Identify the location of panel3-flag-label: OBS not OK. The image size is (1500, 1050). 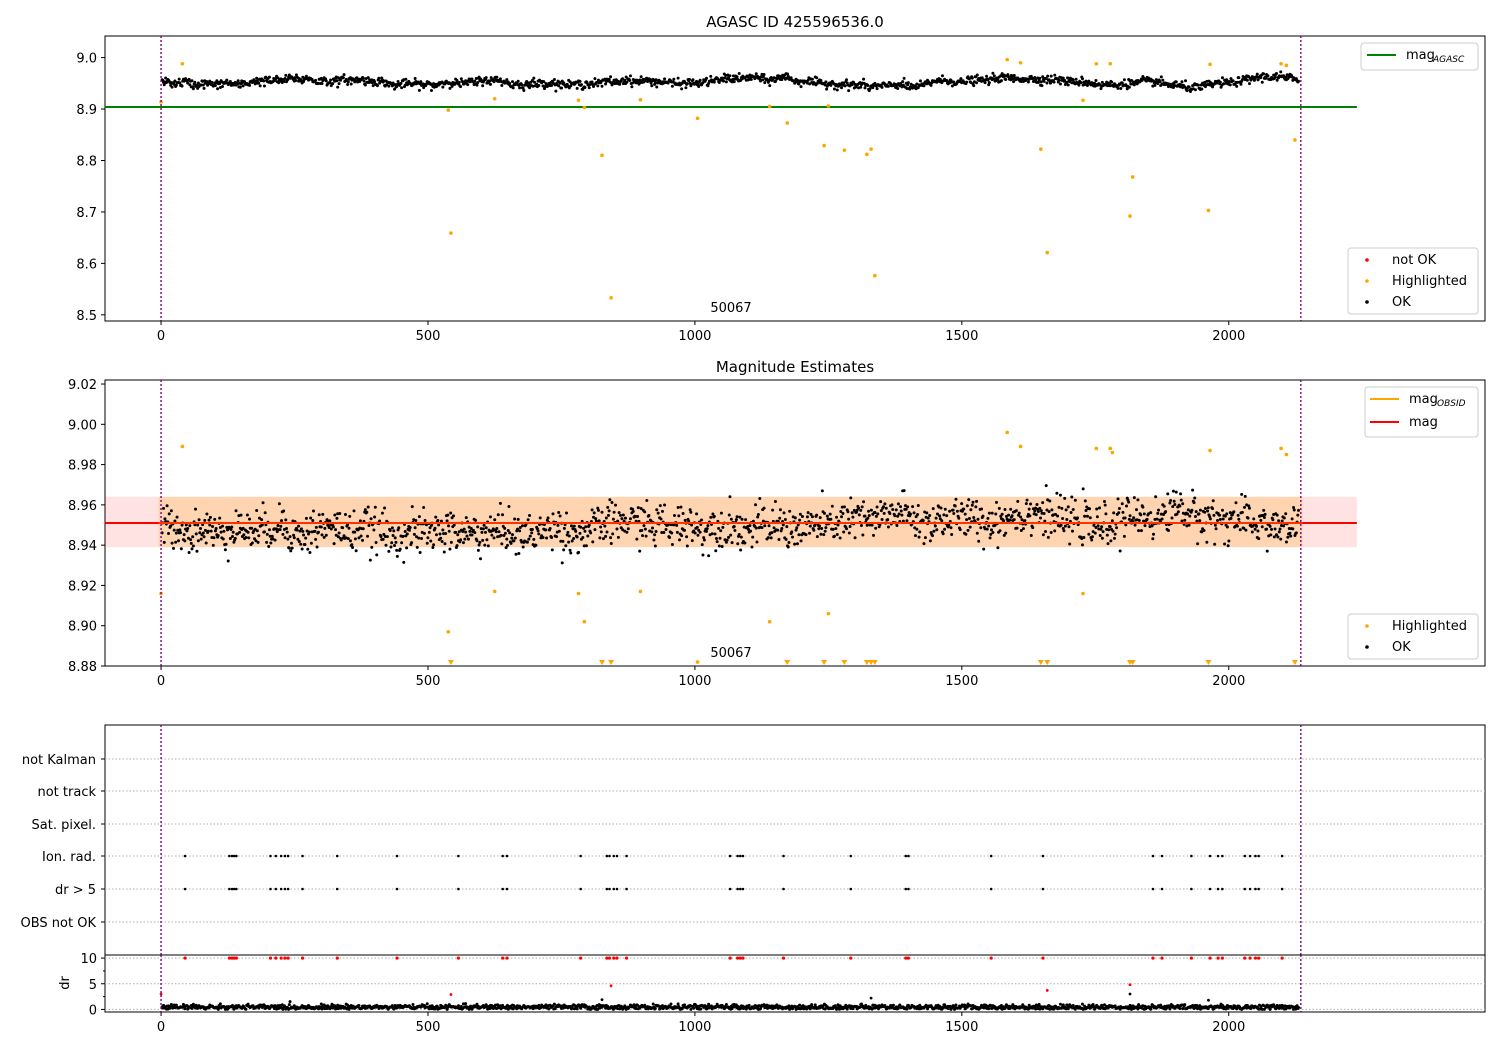
(59, 923).